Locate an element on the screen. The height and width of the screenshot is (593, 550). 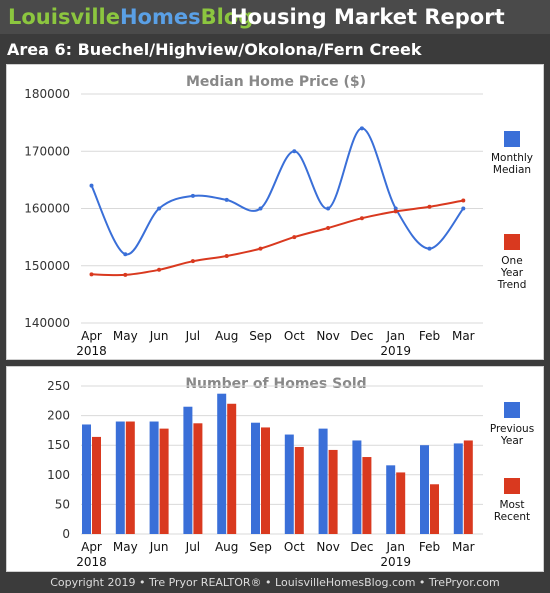
sold-y-tick-label: 0 is located at coordinates (66, 534).